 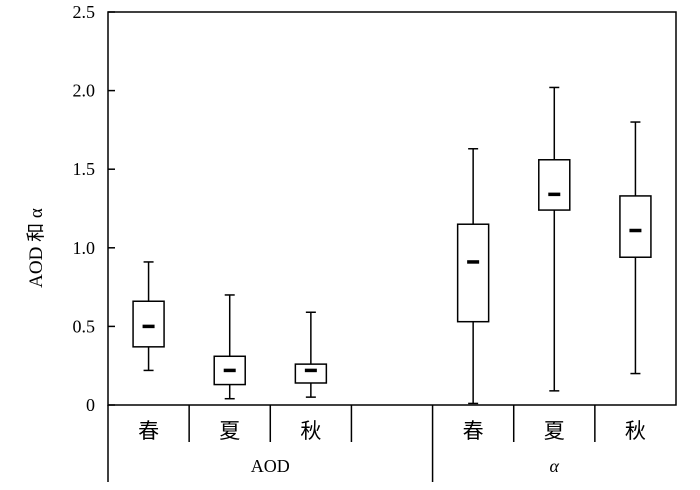 What do you see at coordinates (84, 169) in the screenshot?
I see `y-tick-label: 1.5` at bounding box center [84, 169].